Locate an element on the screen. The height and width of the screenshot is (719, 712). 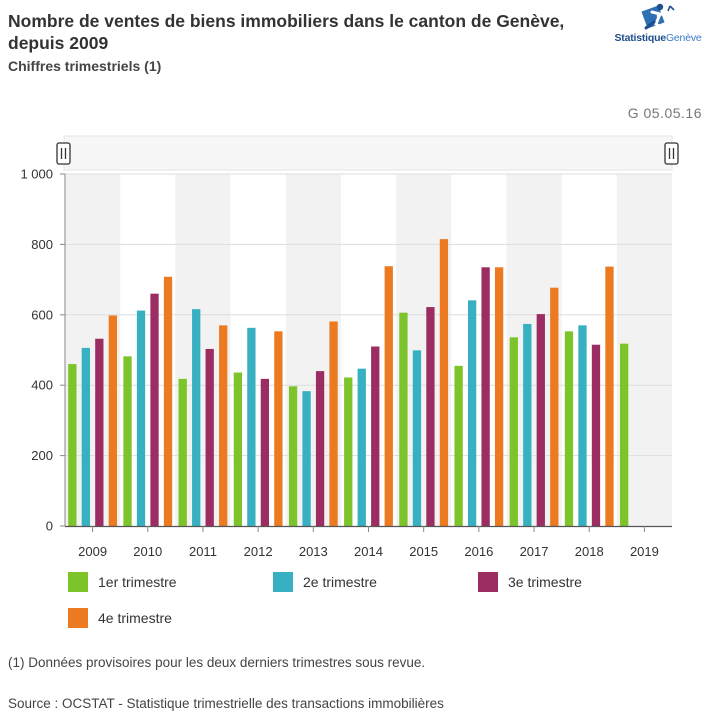
navigator-track is located at coordinates (368, 153).